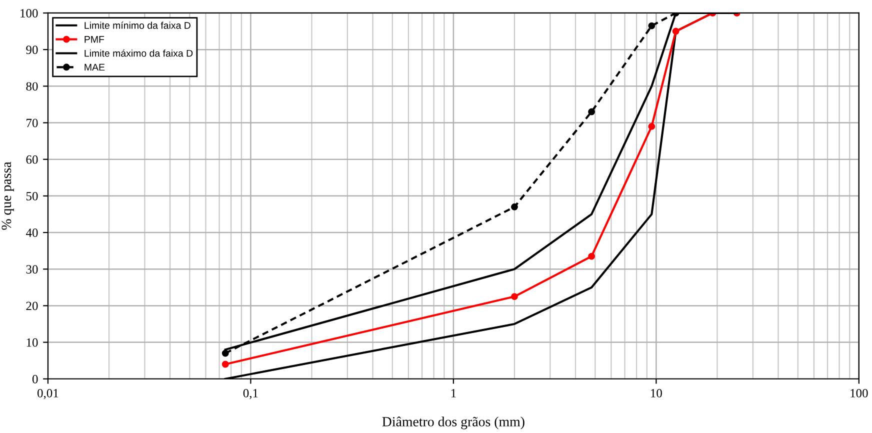 The width and height of the screenshot is (872, 433). I want to click on x-tick-label: 0,01, so click(48, 394).